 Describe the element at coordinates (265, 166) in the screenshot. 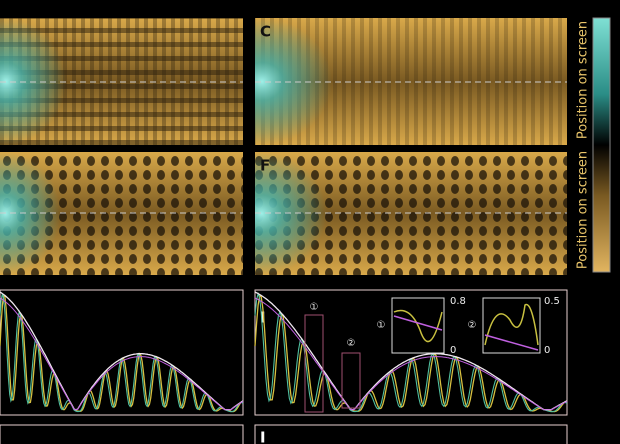

I see `panel-label: F` at that location.